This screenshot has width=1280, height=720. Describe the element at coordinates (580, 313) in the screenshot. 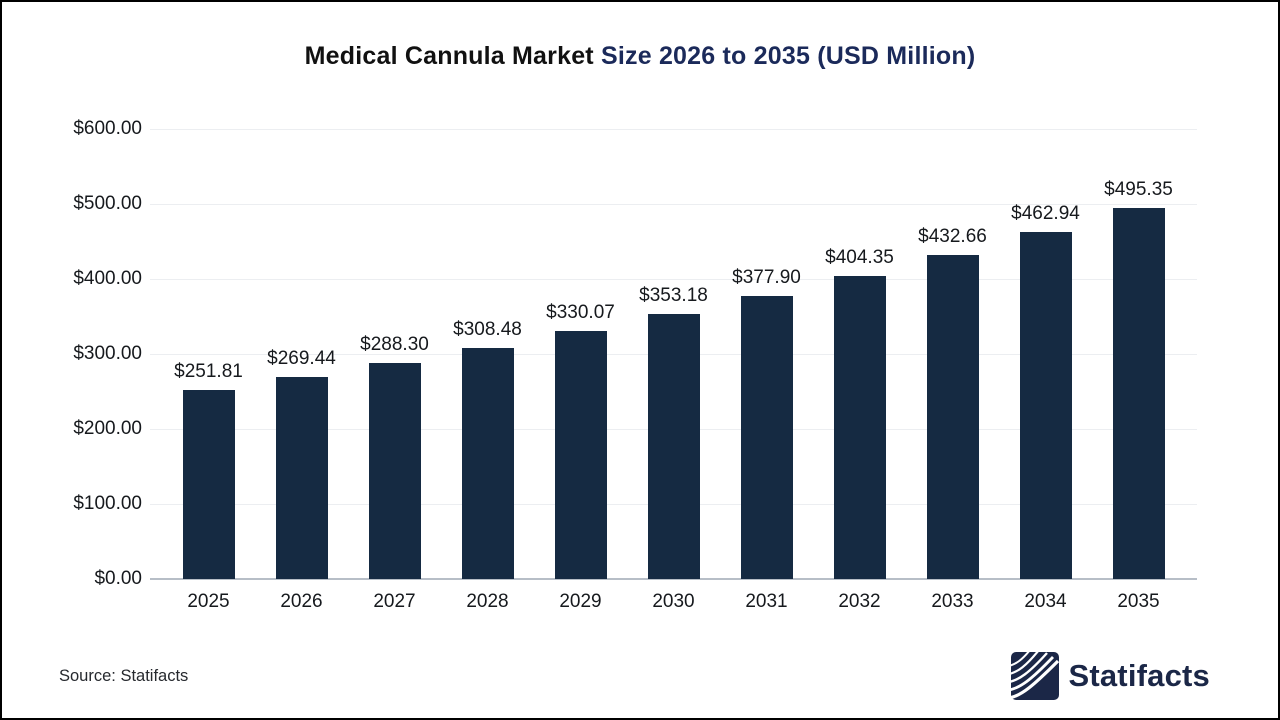

I see `bar-value-label: $330.07` at that location.